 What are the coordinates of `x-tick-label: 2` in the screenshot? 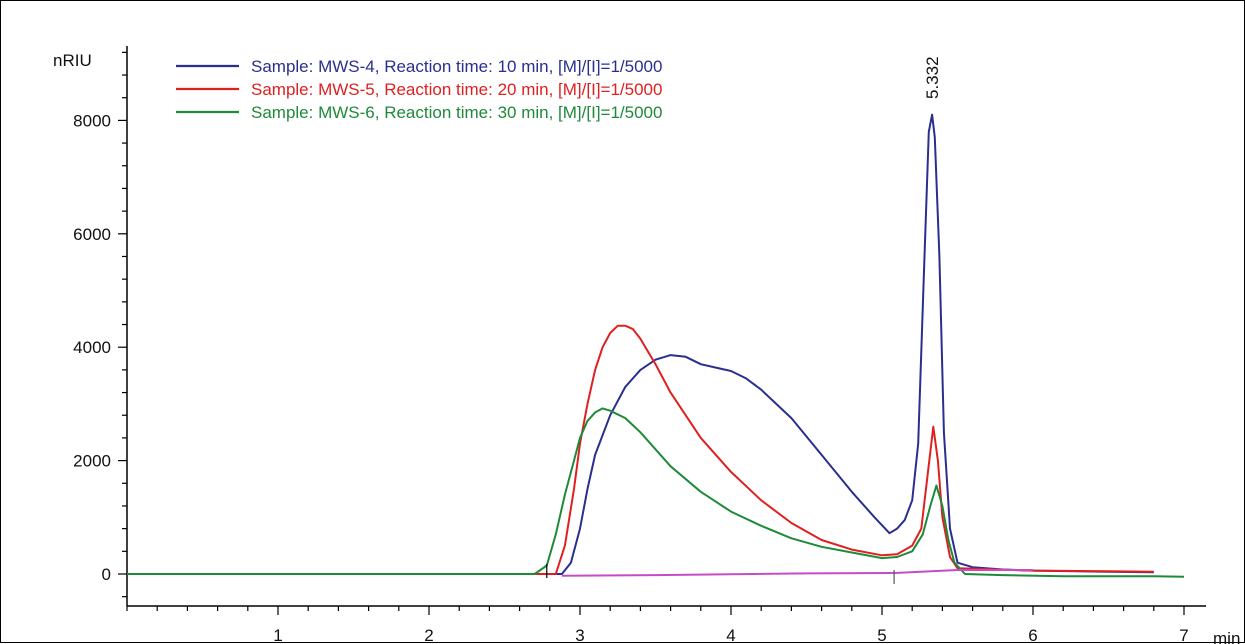 It's located at (428, 635).